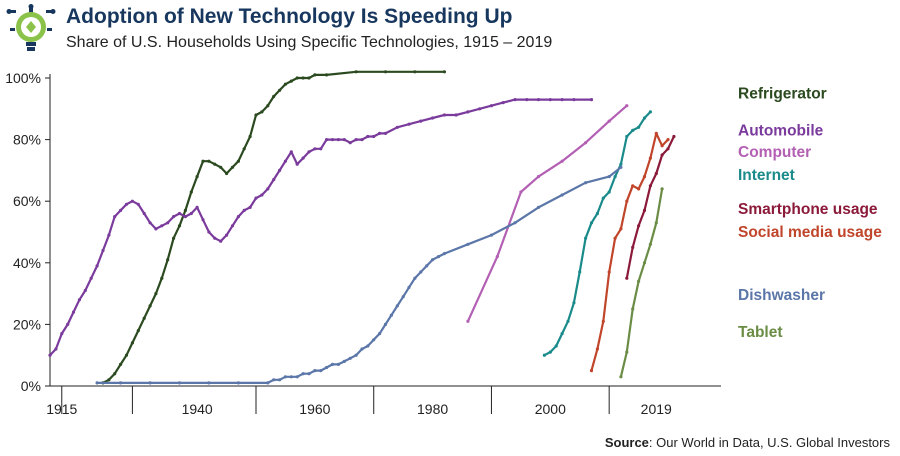  What do you see at coordinates (197, 409) in the screenshot?
I see `x-tick-label: 1940` at bounding box center [197, 409].